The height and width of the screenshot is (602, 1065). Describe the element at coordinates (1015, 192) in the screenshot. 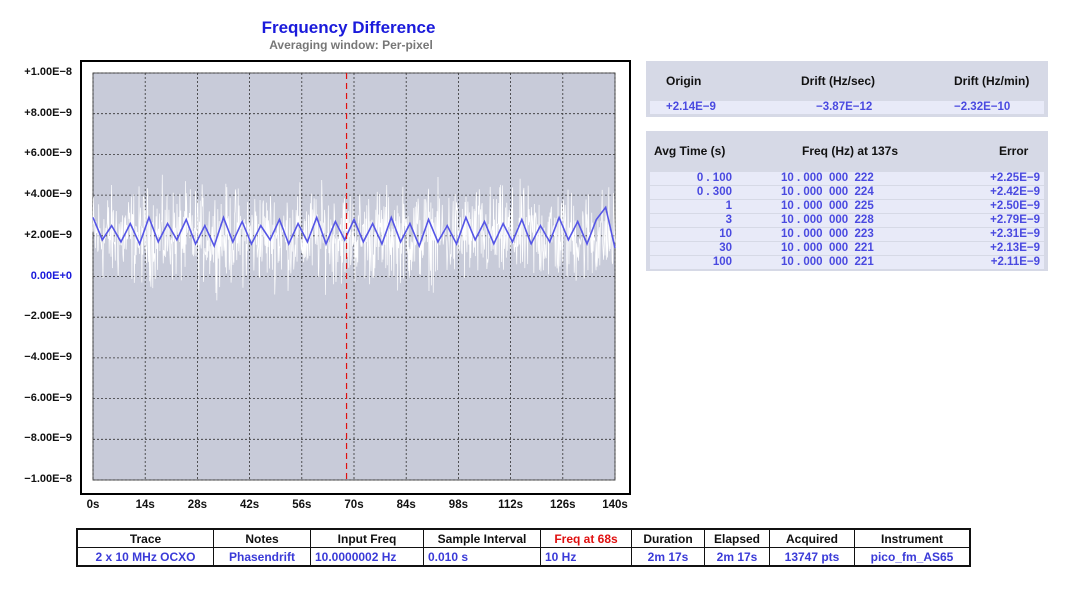

I see `avg-row-error: +2.42E−9` at that location.